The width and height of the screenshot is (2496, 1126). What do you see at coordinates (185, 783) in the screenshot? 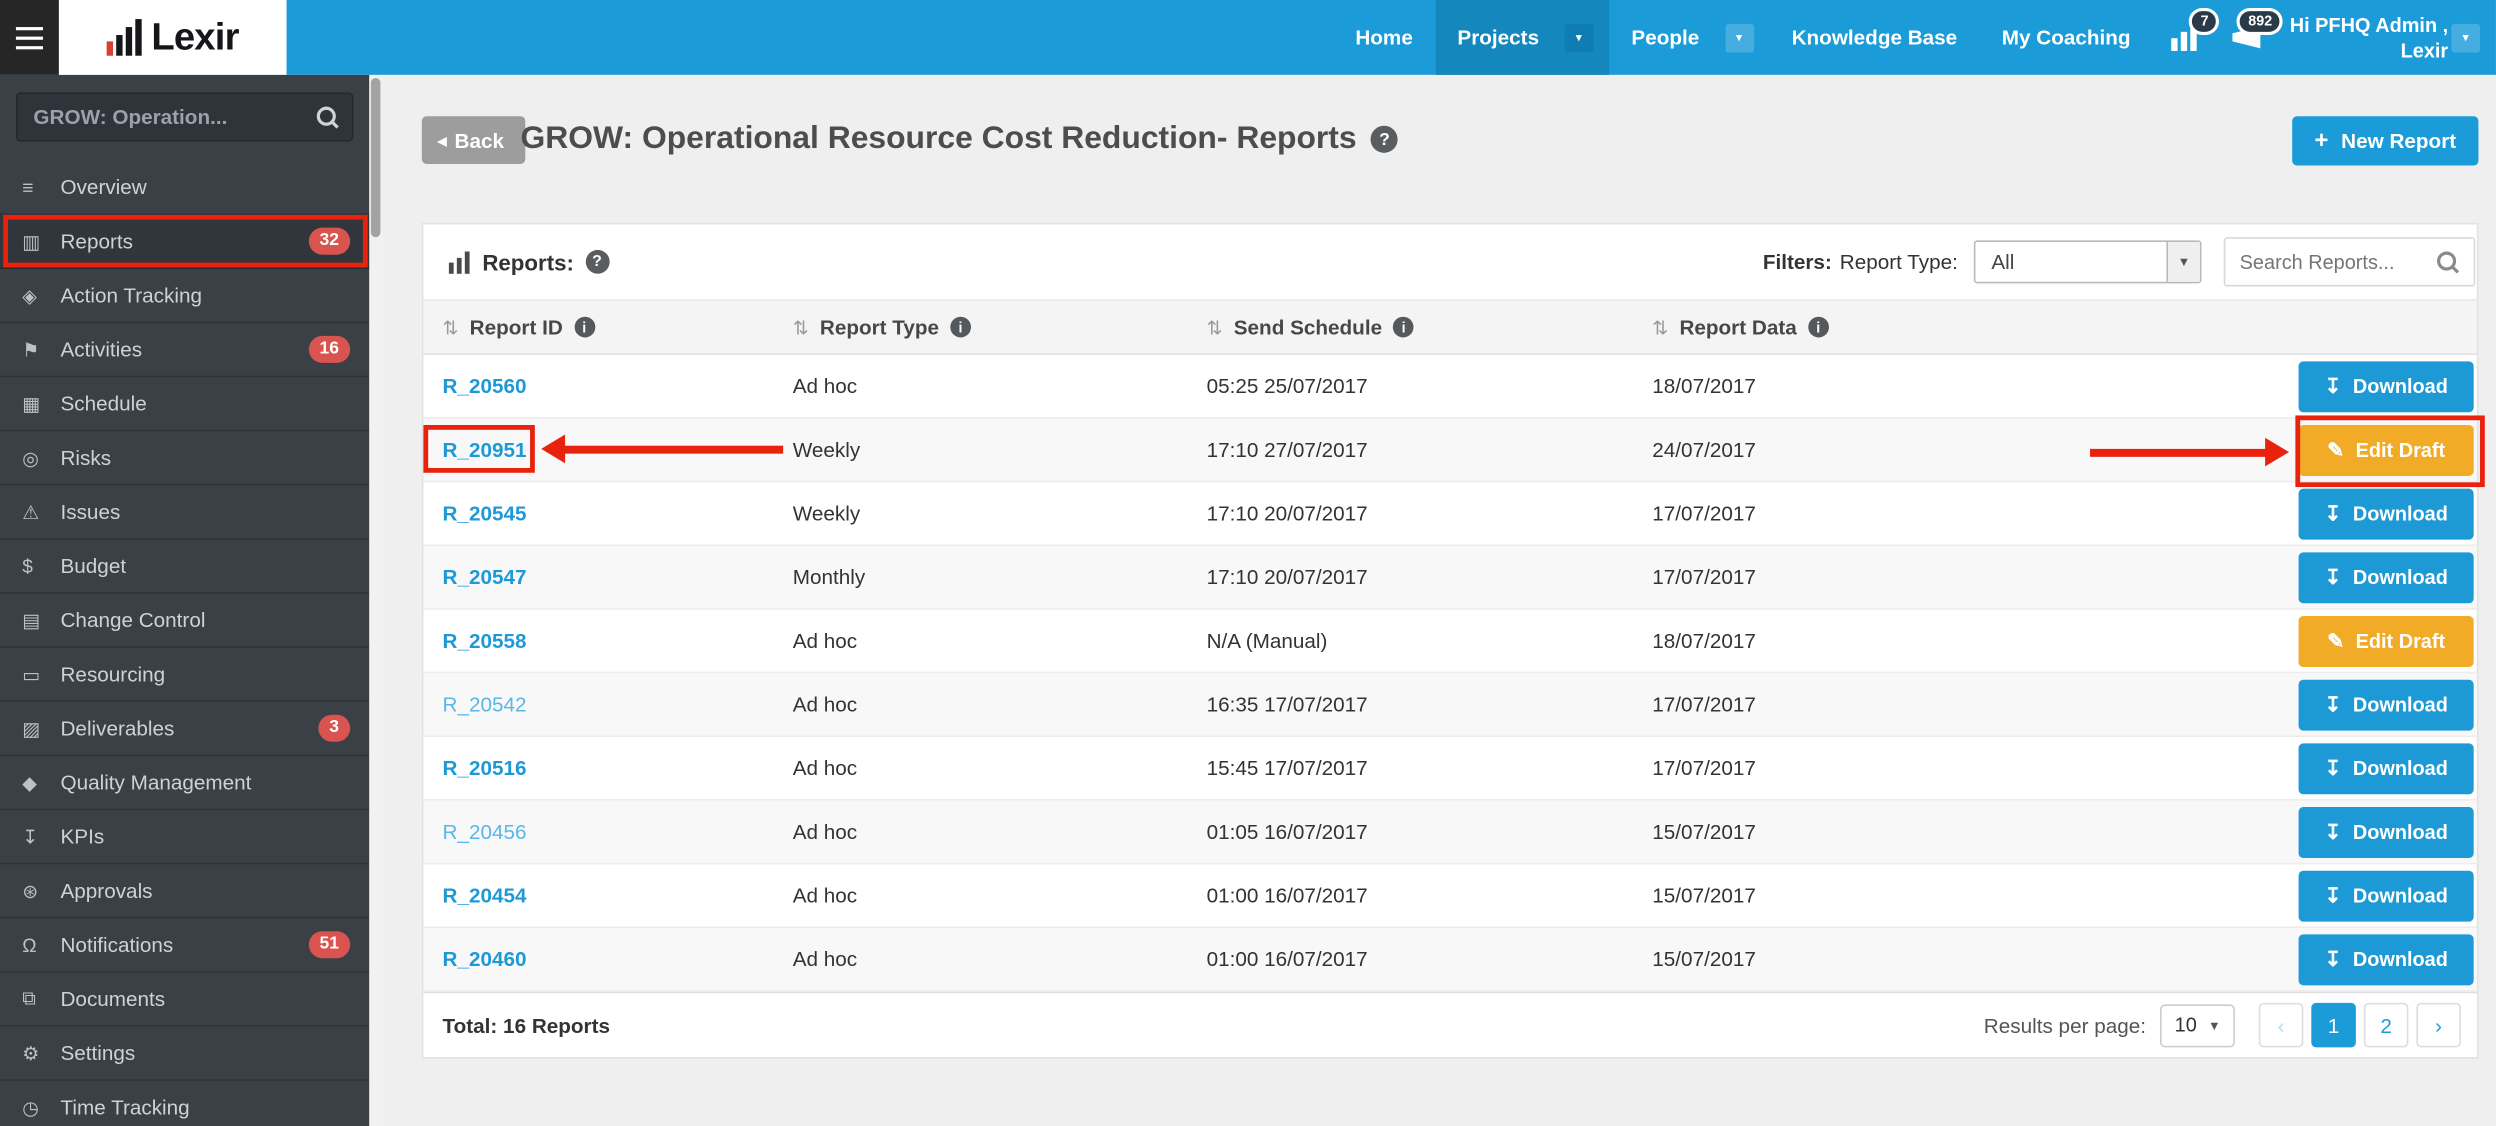
I see `sidebar-item-quality-management: ◆ Quality Management` at bounding box center [185, 783].